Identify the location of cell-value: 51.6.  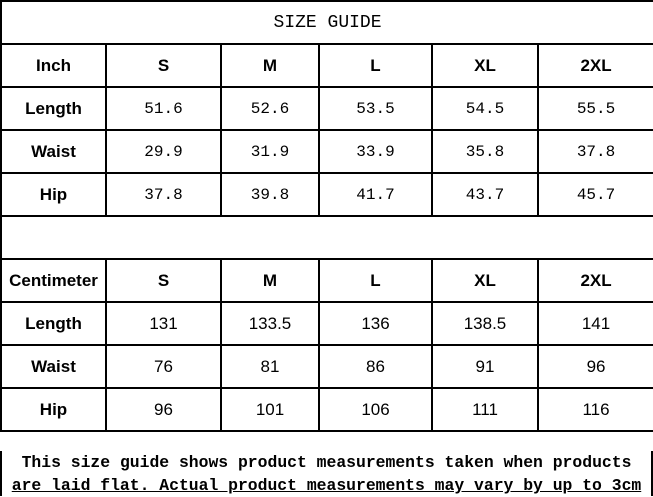
(163, 108).